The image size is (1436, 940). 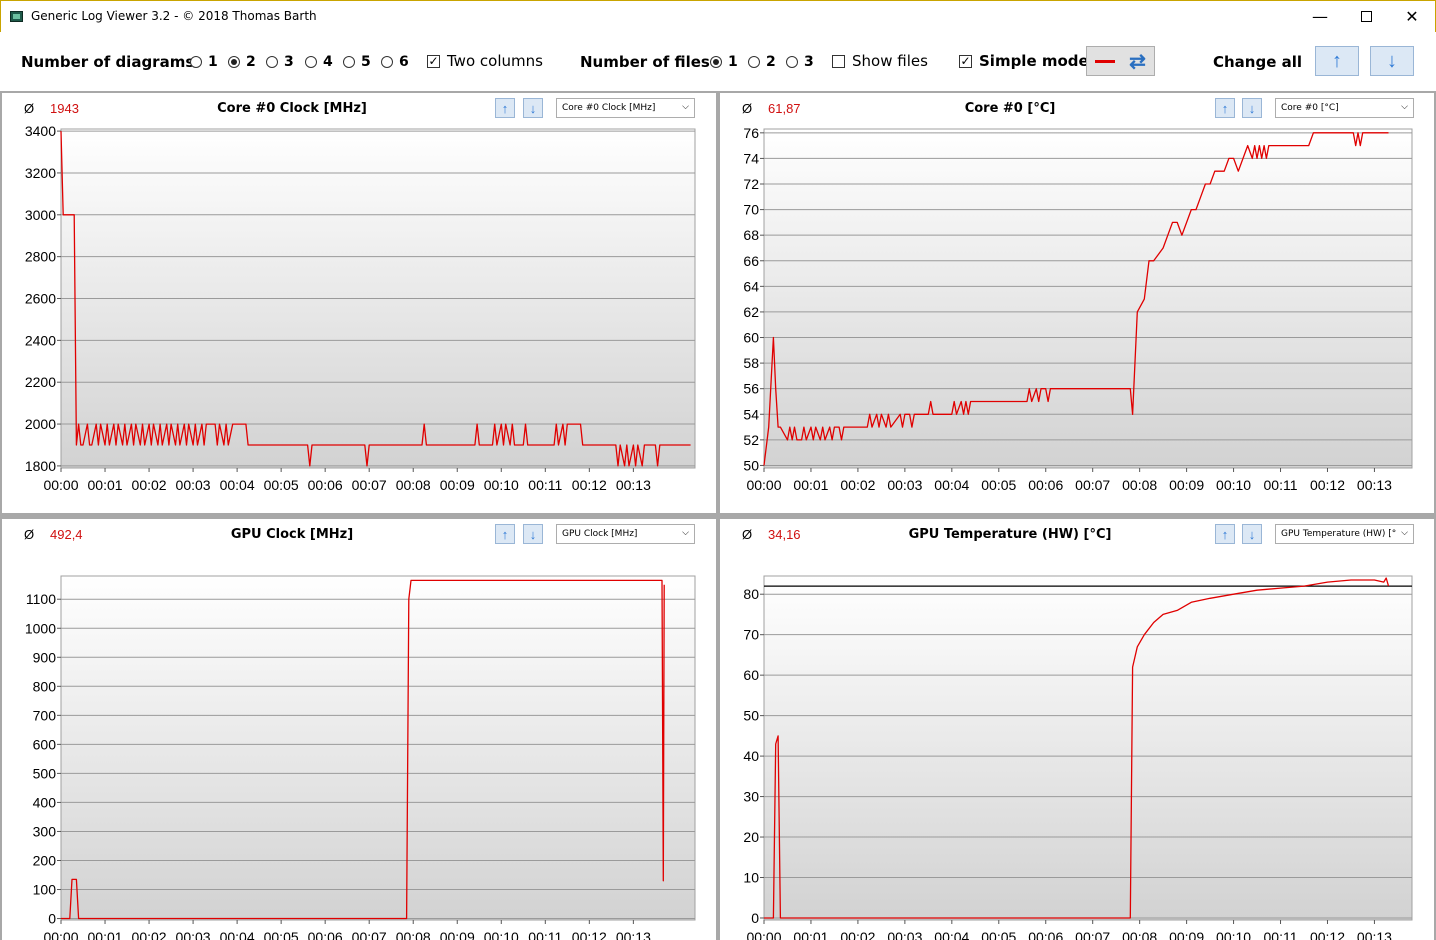 I want to click on y-tick-label: 64, so click(x=751, y=286).